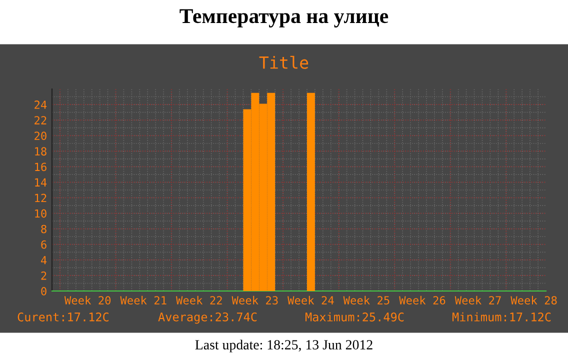 This screenshot has height=361, width=568. I want to click on y-tick-label: 16, so click(40, 167).